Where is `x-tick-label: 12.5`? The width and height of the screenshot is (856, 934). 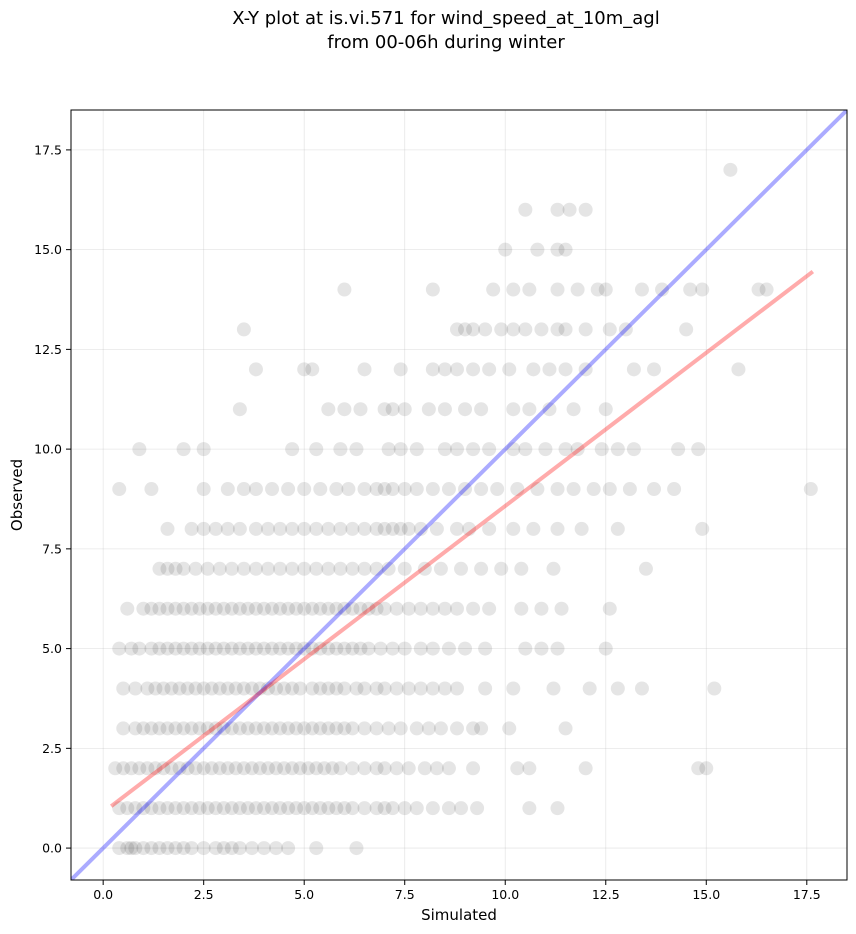 x-tick-label: 12.5 is located at coordinates (606, 894).